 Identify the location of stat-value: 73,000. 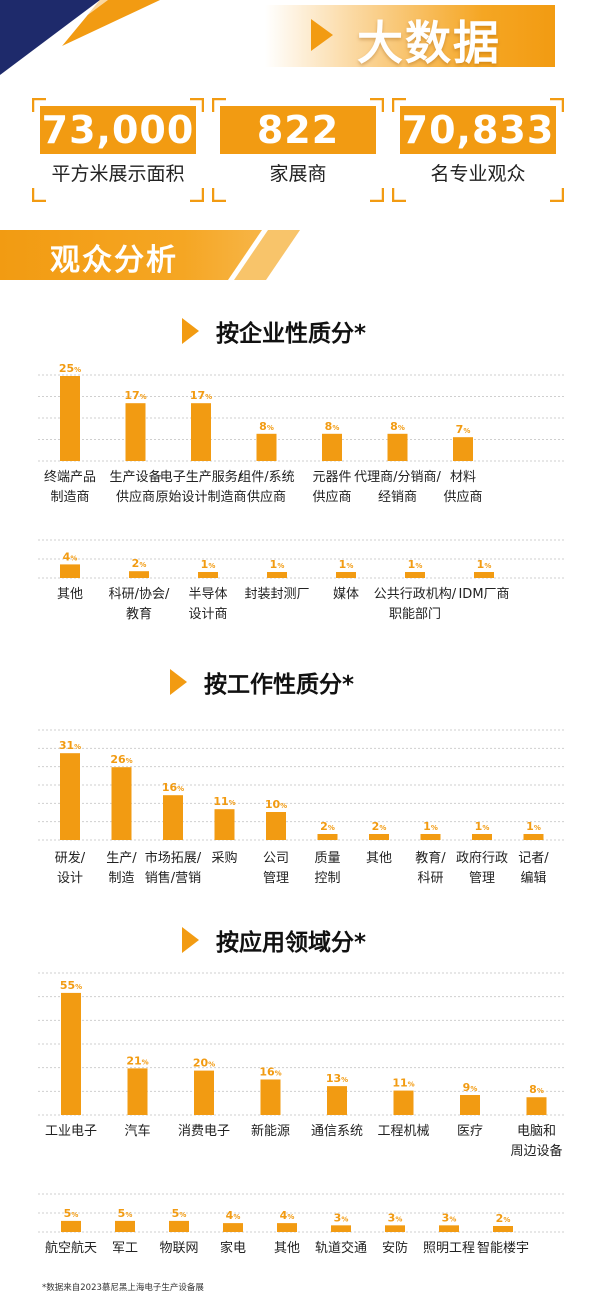
(118, 130).